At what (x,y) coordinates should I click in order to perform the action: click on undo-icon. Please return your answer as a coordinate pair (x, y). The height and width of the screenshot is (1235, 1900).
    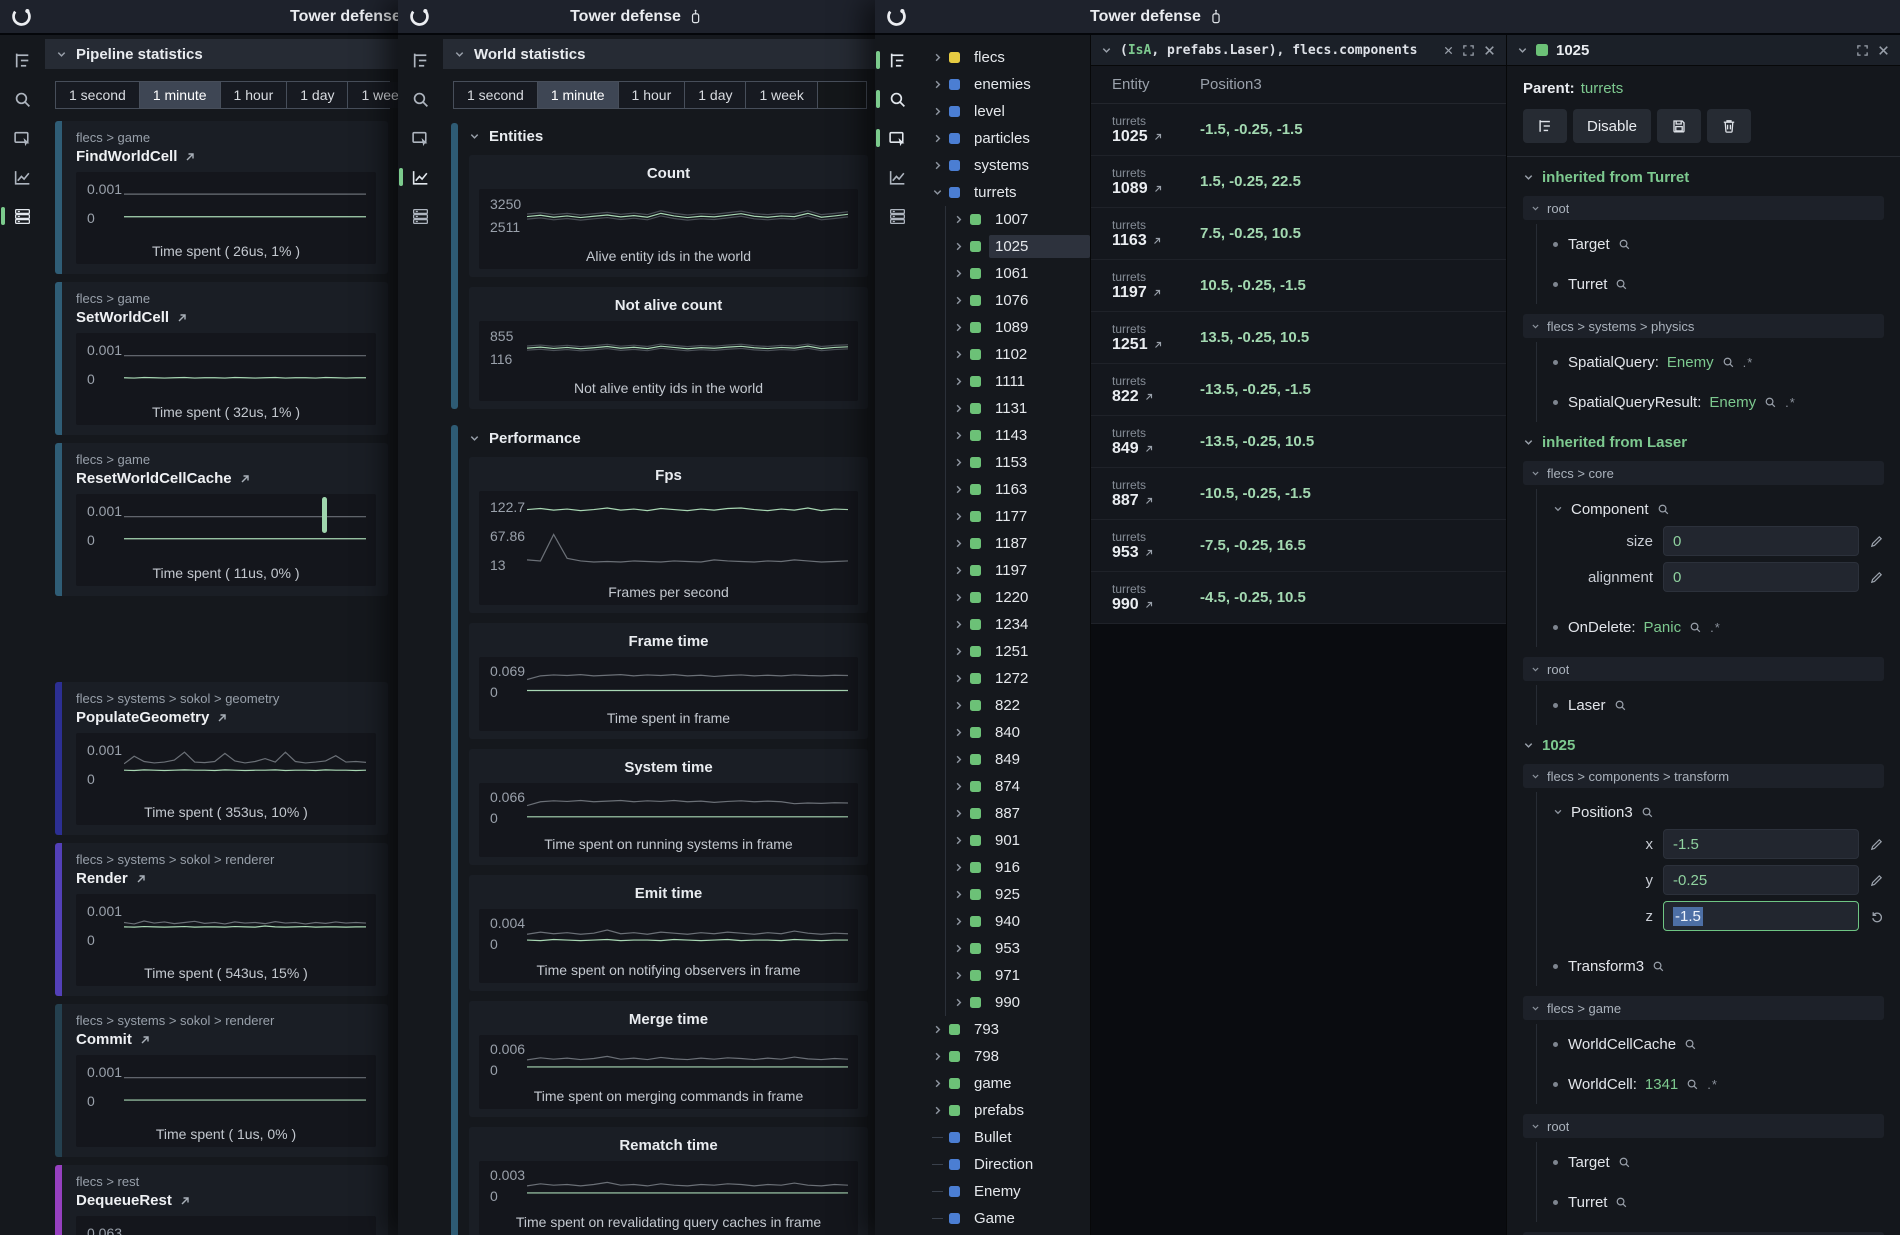
    Looking at the image, I should click on (1876, 916).